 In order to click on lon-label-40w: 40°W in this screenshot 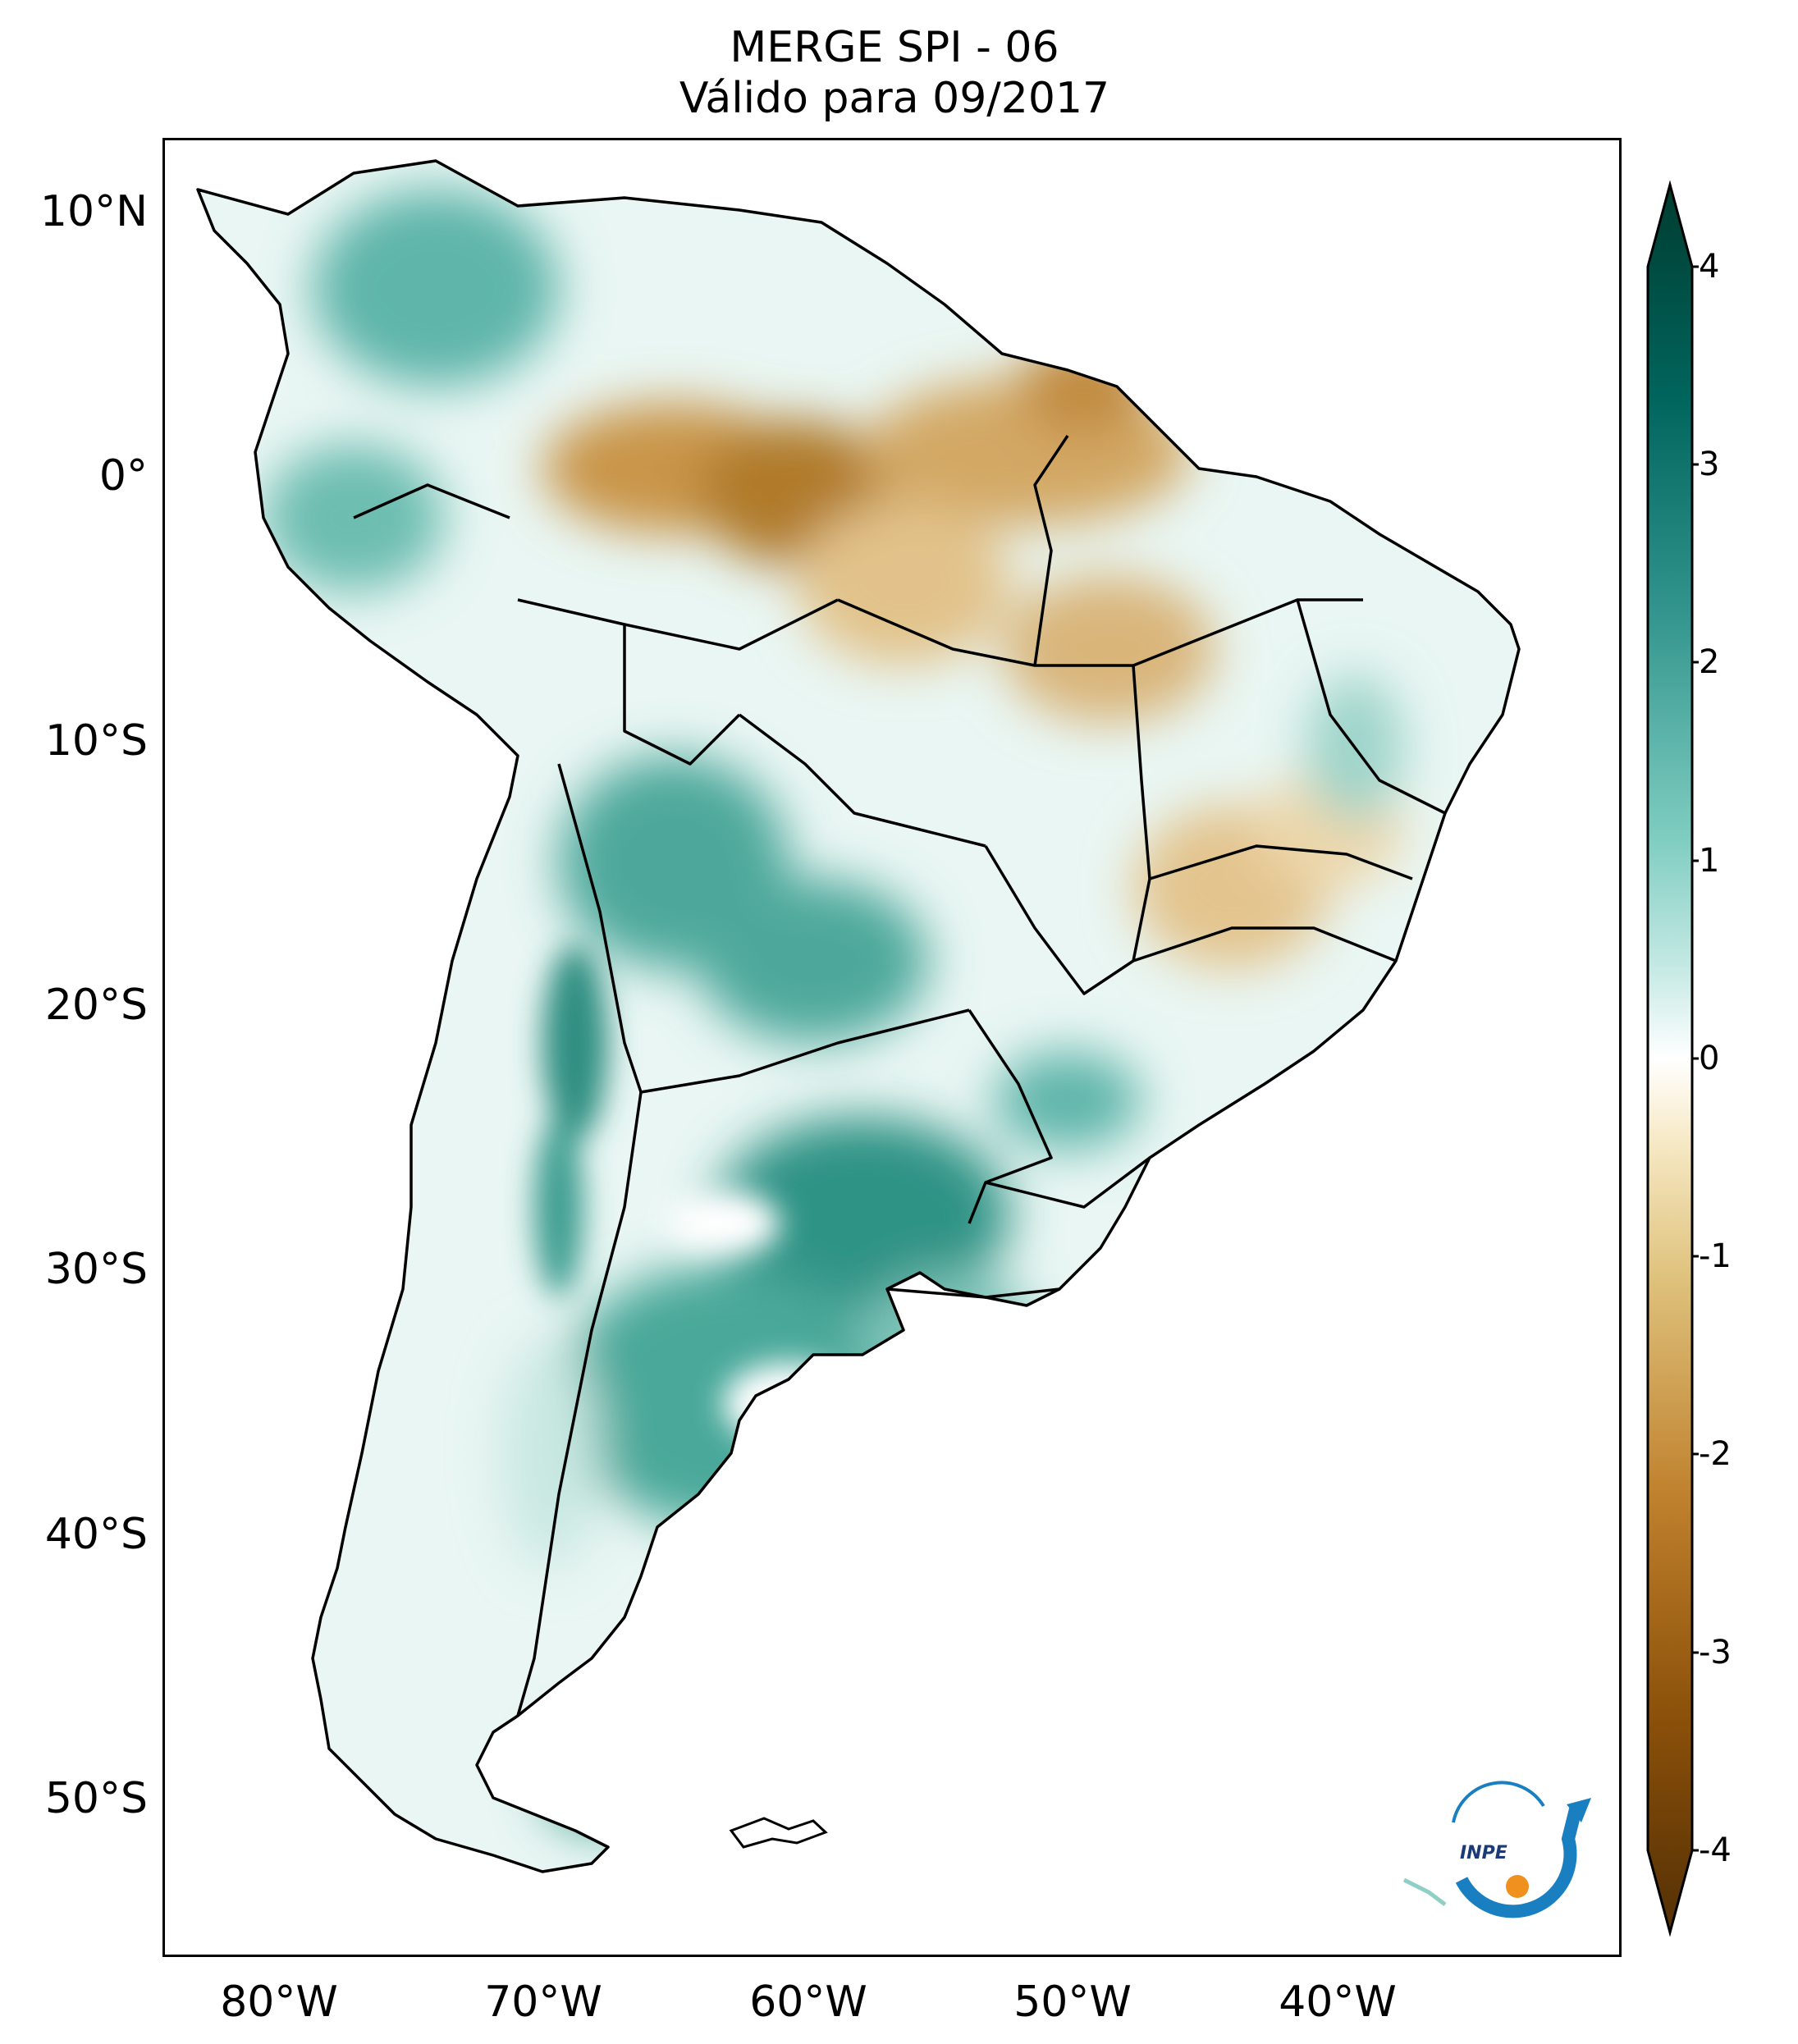, I will do `click(1338, 2003)`.